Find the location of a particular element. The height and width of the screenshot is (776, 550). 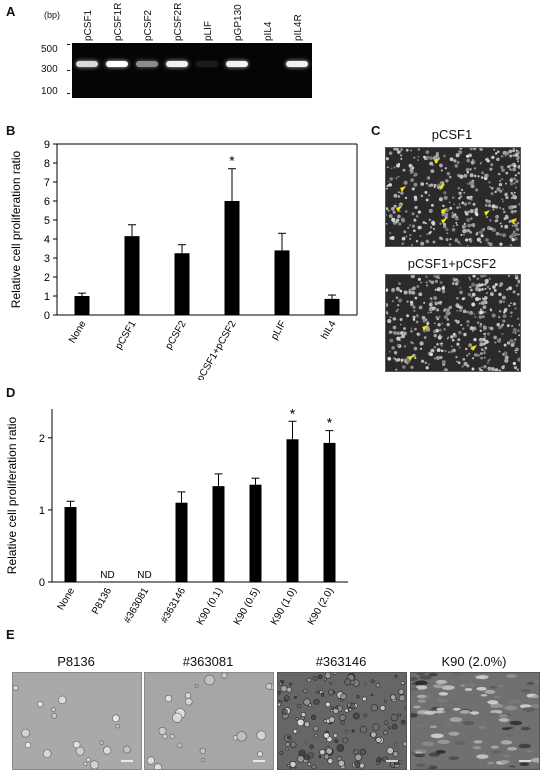

y-tick-label: 3 is located at coordinates (47, 259).